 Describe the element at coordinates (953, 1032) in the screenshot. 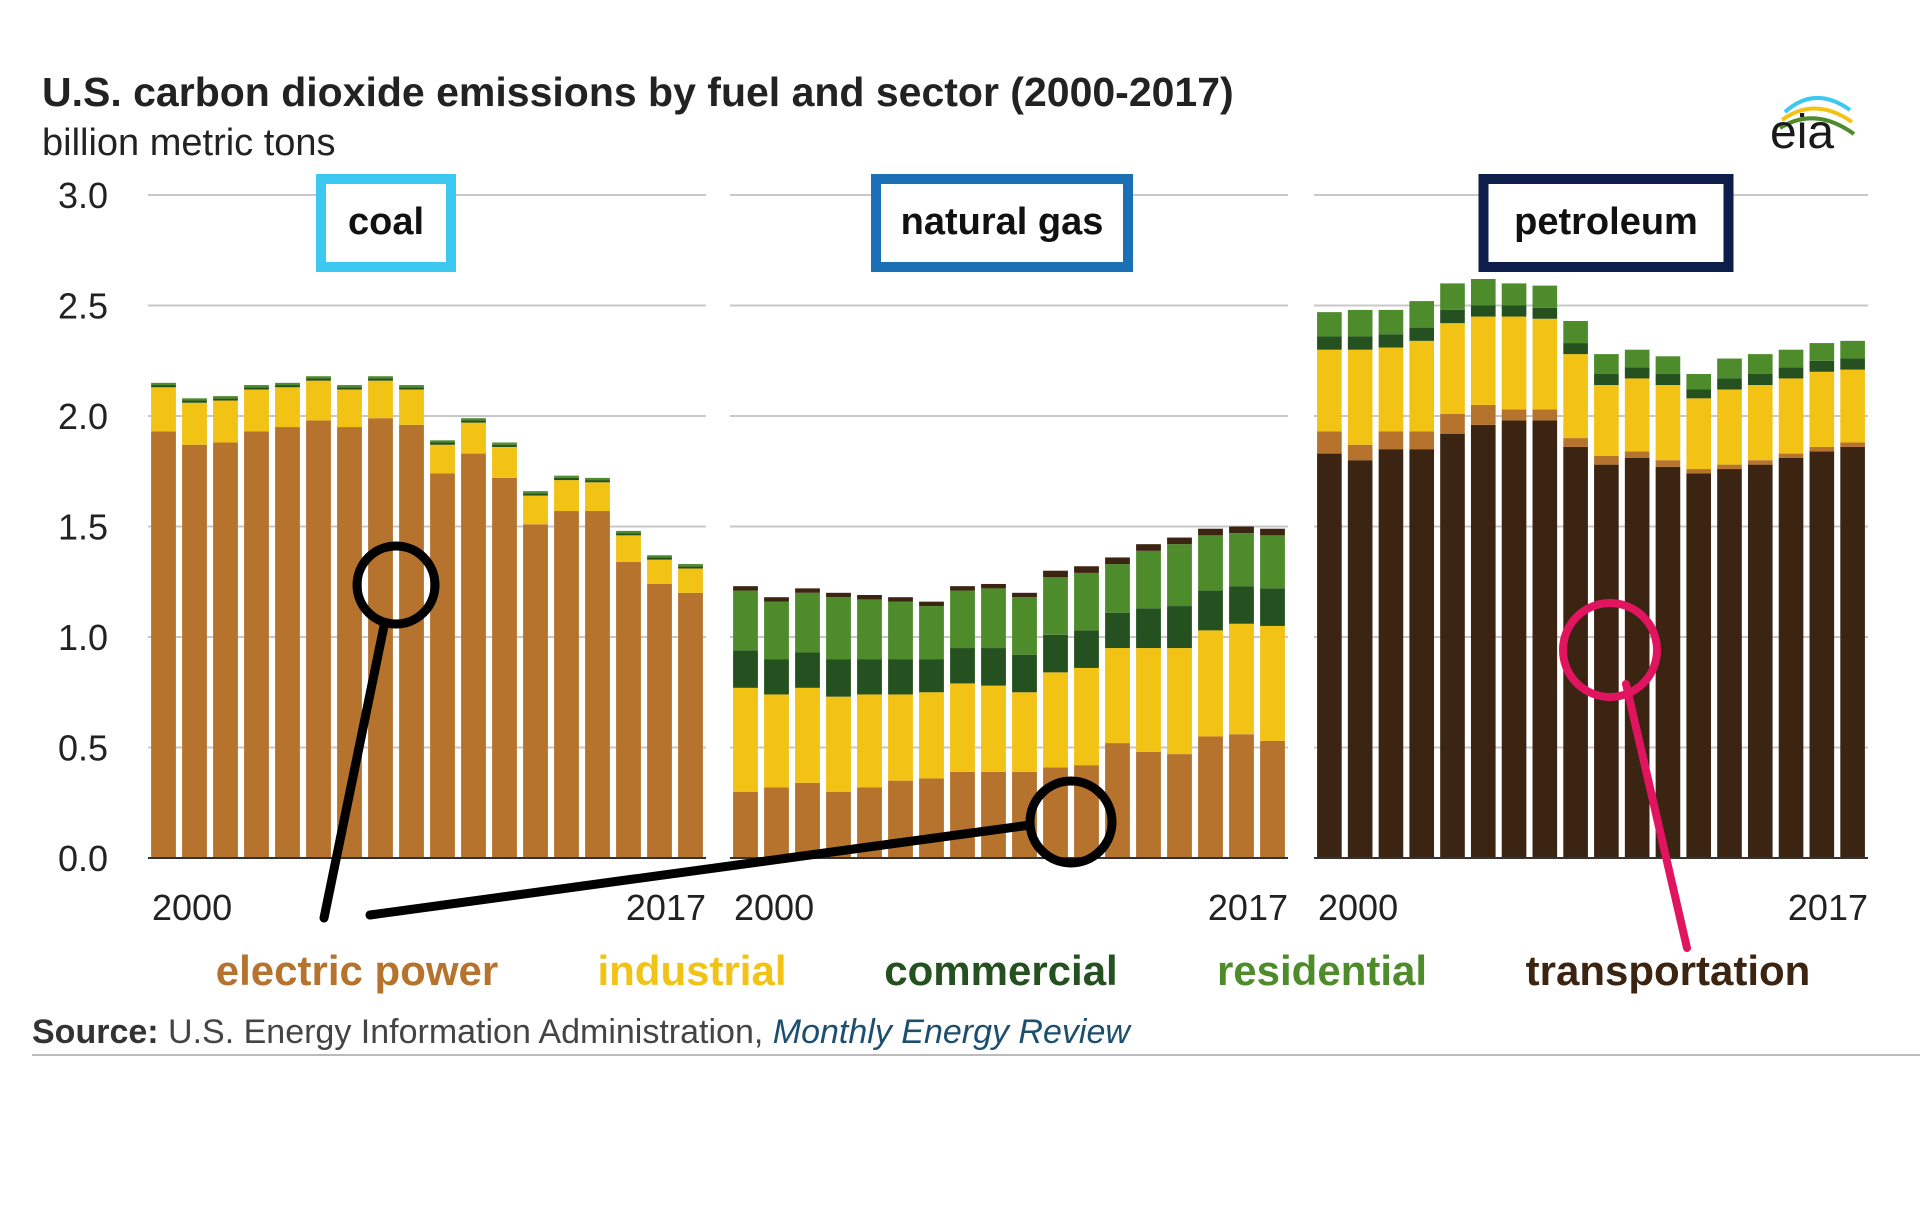

I see `source-publication: Monthly Energy Review` at that location.